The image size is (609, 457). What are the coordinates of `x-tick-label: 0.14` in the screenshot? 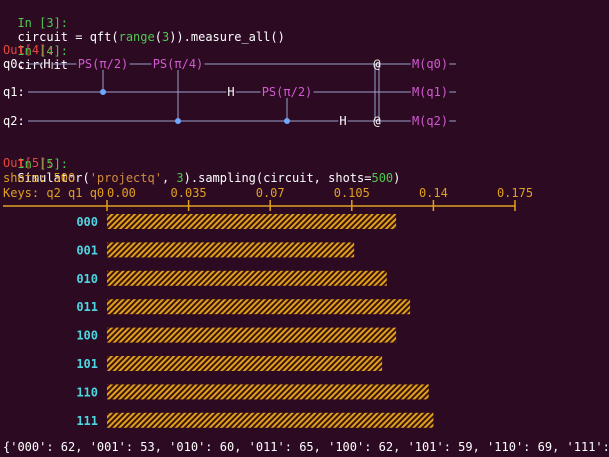 It's located at (433, 193).